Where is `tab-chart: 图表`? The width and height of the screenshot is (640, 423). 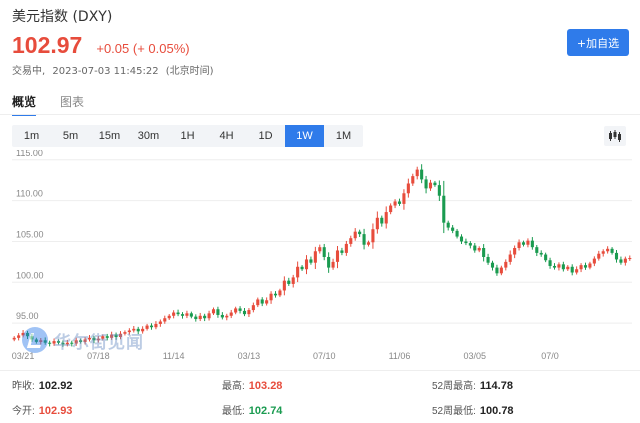
tab-chart: 图表 is located at coordinates (72, 102).